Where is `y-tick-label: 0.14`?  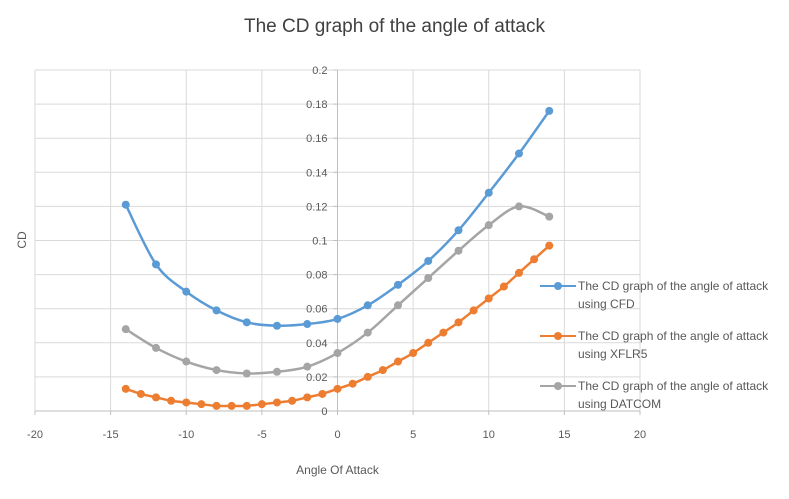
y-tick-label: 0.14 is located at coordinates (316, 173).